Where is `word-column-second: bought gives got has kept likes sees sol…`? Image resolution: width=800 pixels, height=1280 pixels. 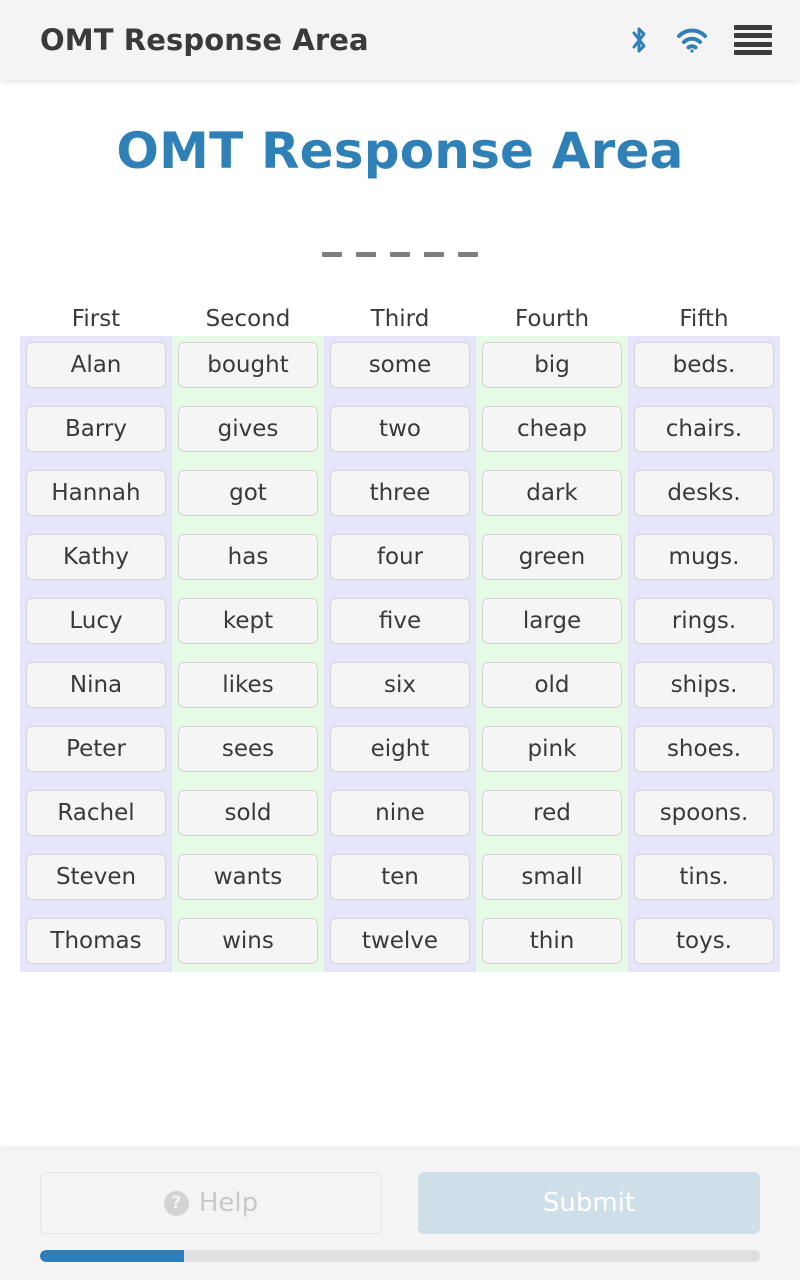 word-column-second: bought gives got has kept likes sees sol… is located at coordinates (248, 654).